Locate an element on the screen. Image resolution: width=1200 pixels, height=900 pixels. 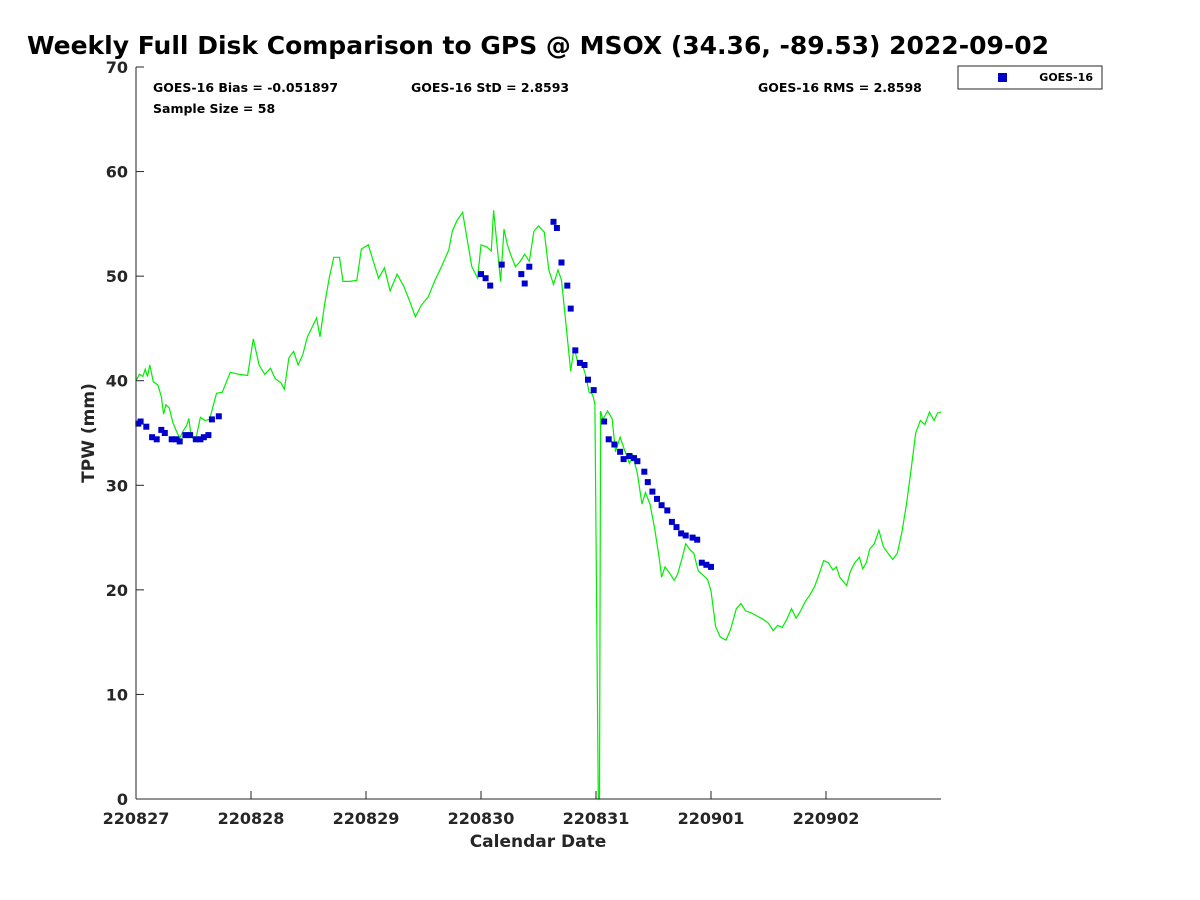
y-tick-label: 70 is located at coordinates (117, 67).